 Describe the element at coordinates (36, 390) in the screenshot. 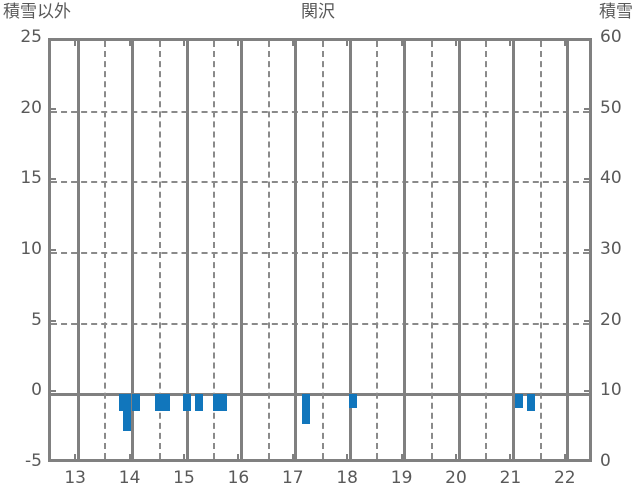

I see `y-axis-left-tick-label: 0` at that location.